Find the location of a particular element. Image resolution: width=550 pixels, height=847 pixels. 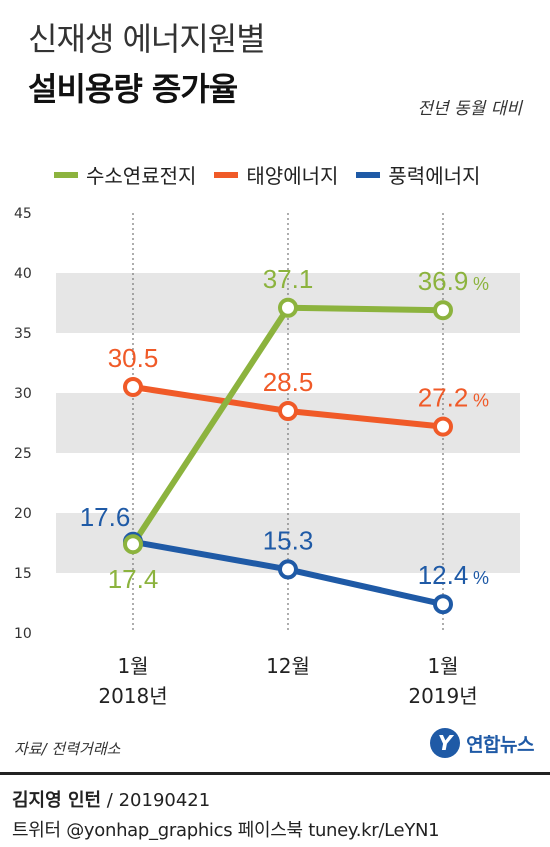

social-links: 트위터 @yonhap_graphics 페이스북 tuney.kr/LeYN1 is located at coordinates (226, 830).